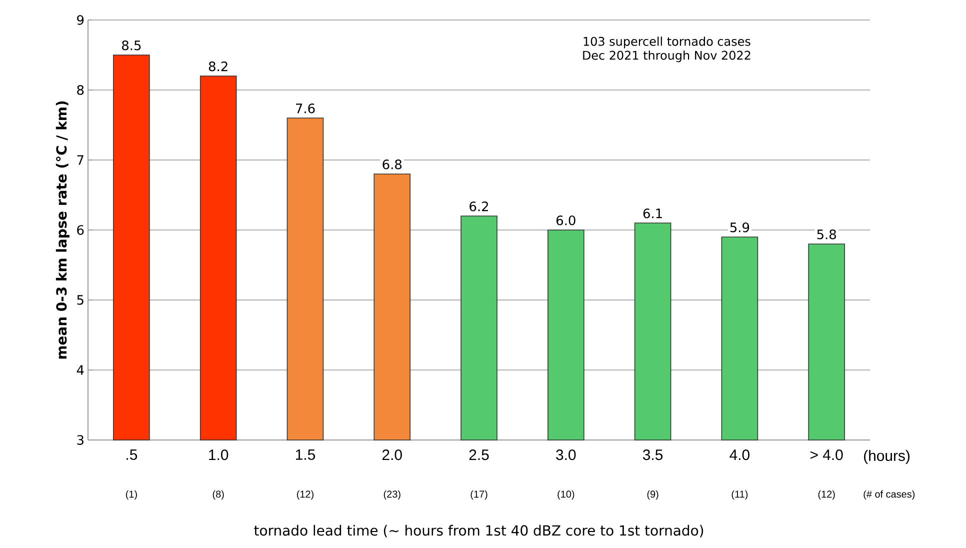 The height and width of the screenshot is (548, 966). What do you see at coordinates (80, 230) in the screenshot?
I see `y-tick-label: 6` at bounding box center [80, 230].